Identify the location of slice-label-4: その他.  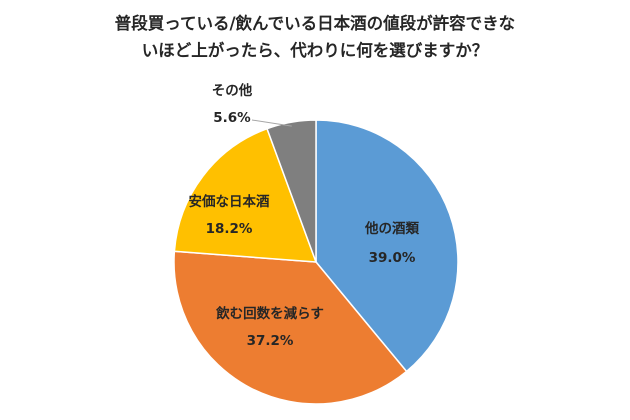
(232, 90).